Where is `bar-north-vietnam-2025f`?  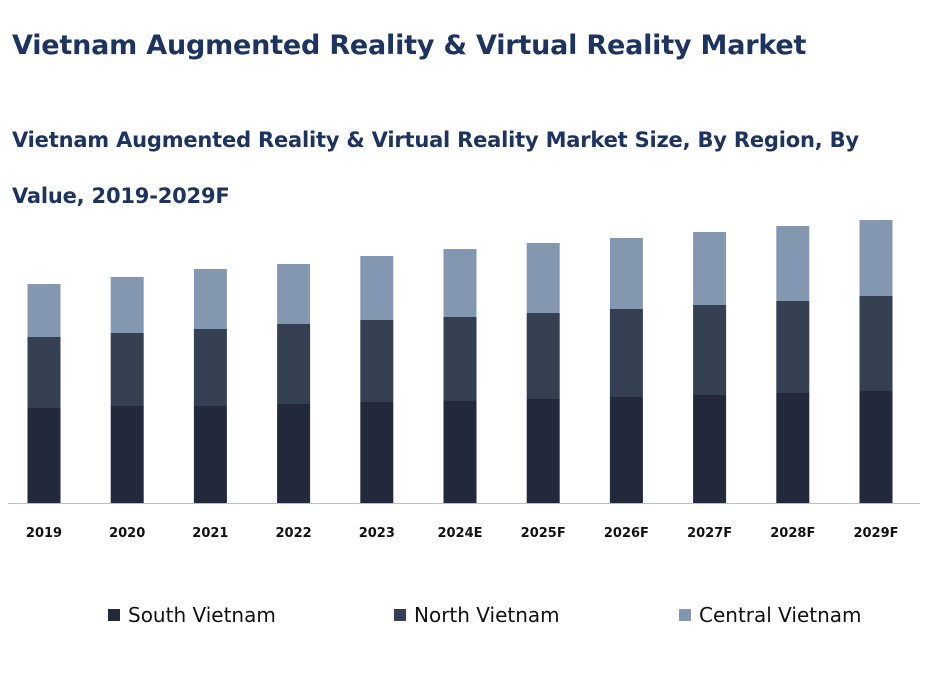 bar-north-vietnam-2025f is located at coordinates (543, 356).